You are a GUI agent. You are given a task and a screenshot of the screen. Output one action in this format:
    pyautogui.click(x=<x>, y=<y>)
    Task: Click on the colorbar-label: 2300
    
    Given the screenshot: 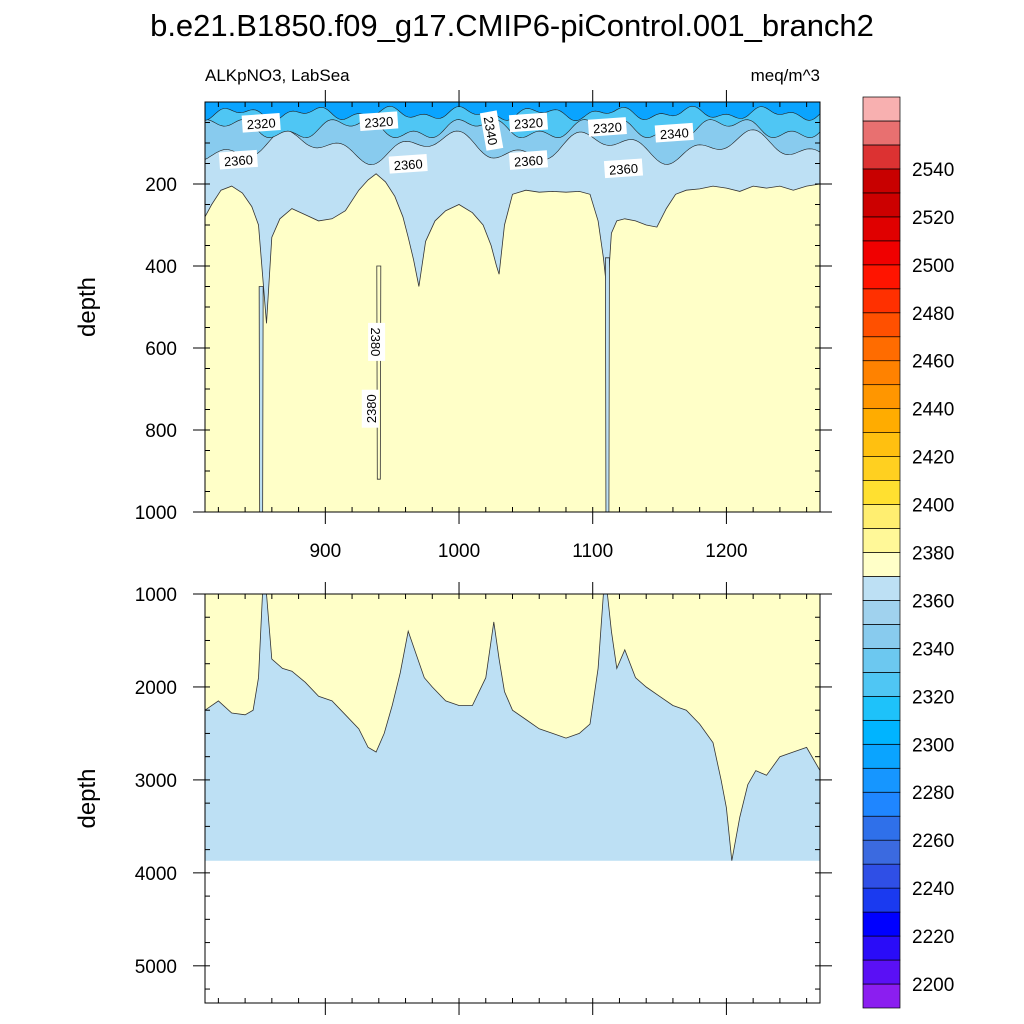 What is the action you would take?
    pyautogui.click(x=933, y=745)
    